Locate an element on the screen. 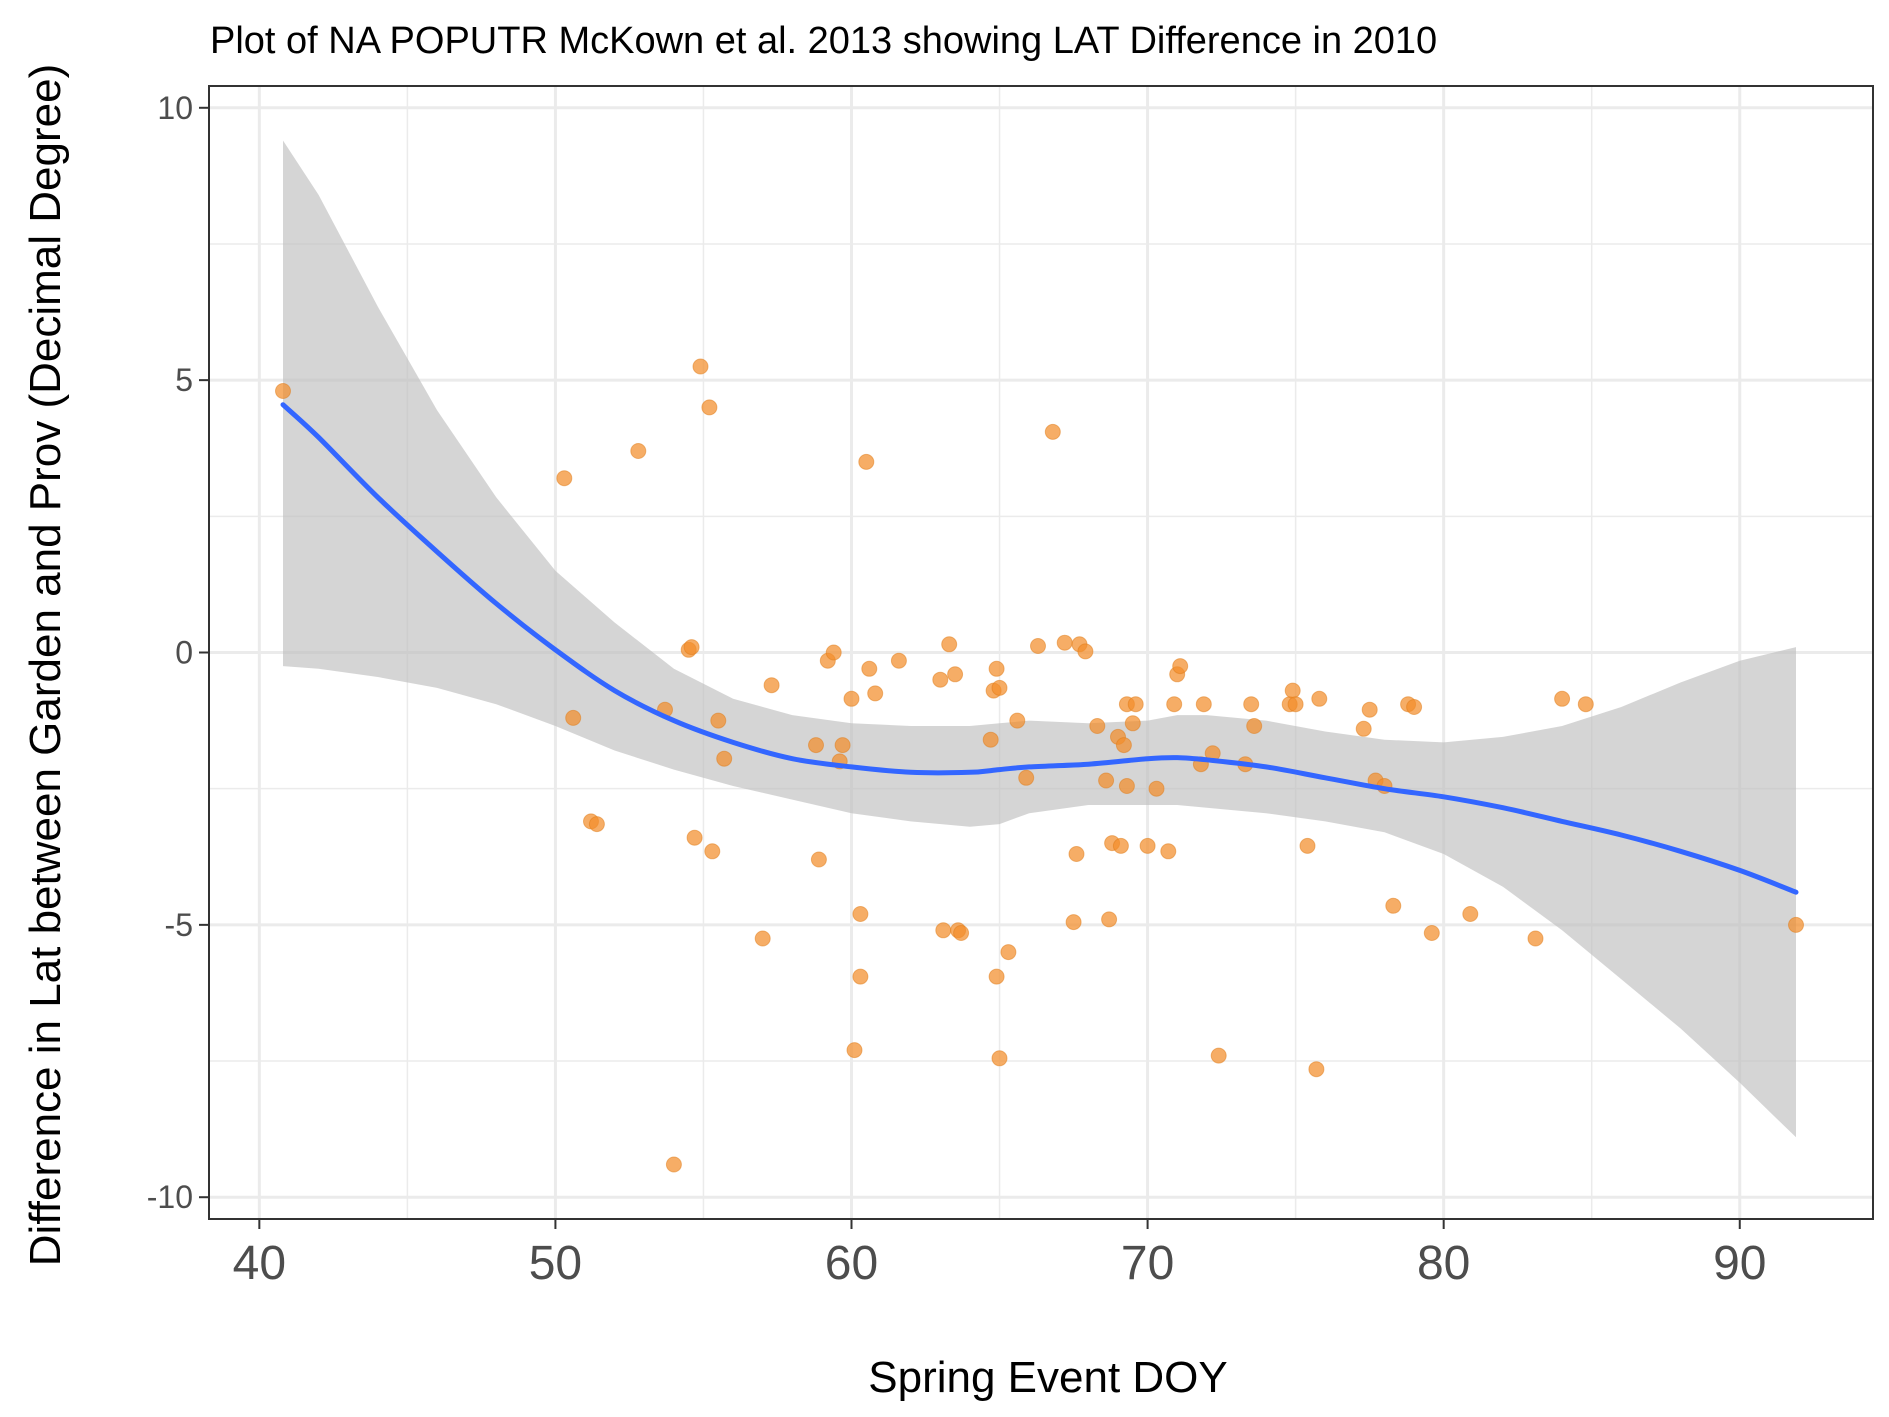  y-tick-label: 10 is located at coordinates (175, 108).